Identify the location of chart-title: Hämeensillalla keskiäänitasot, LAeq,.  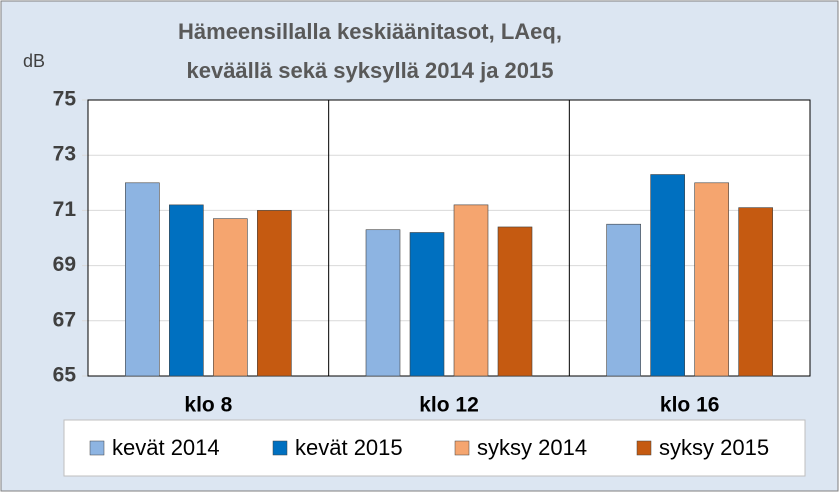
(370, 31).